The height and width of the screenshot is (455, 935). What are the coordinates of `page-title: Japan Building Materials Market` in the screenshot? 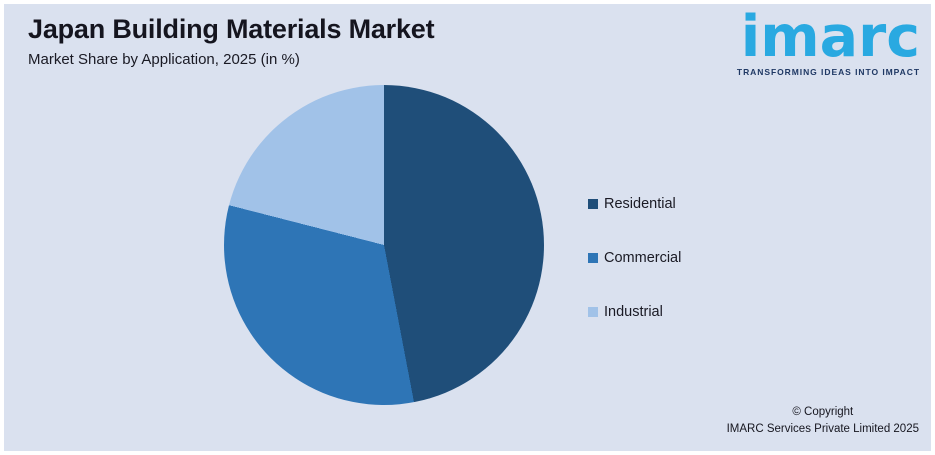 It's located at (231, 29).